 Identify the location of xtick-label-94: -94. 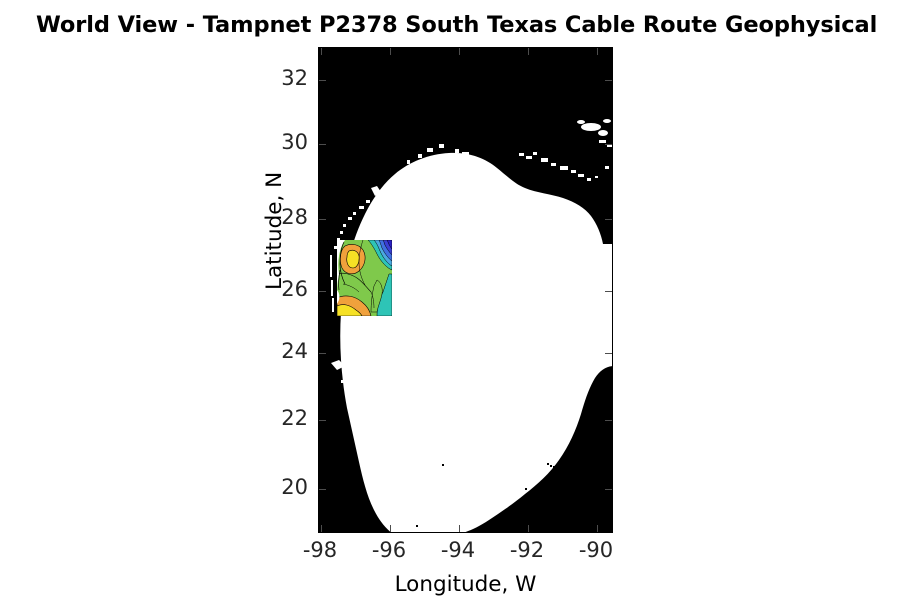
(458, 550).